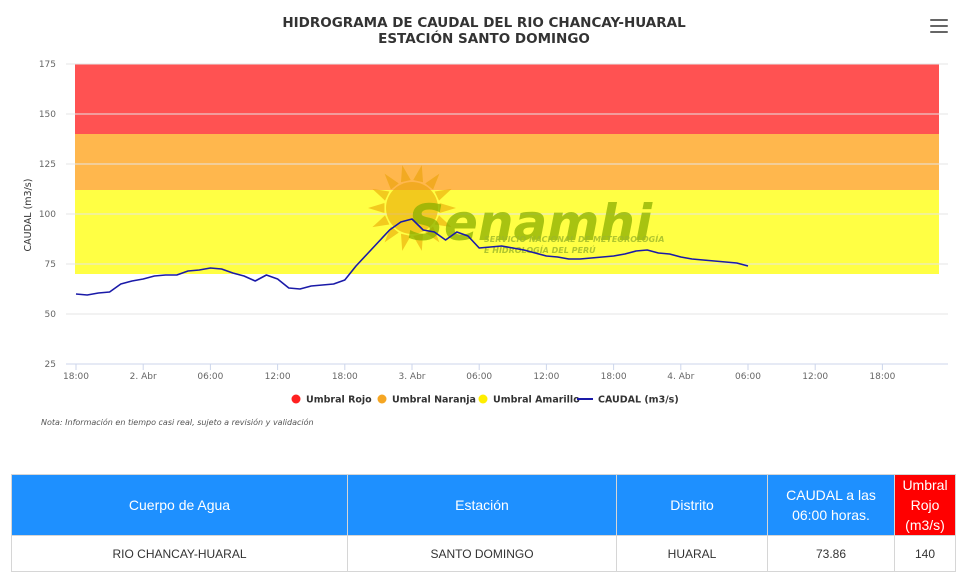 The width and height of the screenshot is (973, 578). What do you see at coordinates (831, 553) in the screenshot?
I see `cell-caudal: 73.86` at bounding box center [831, 553].